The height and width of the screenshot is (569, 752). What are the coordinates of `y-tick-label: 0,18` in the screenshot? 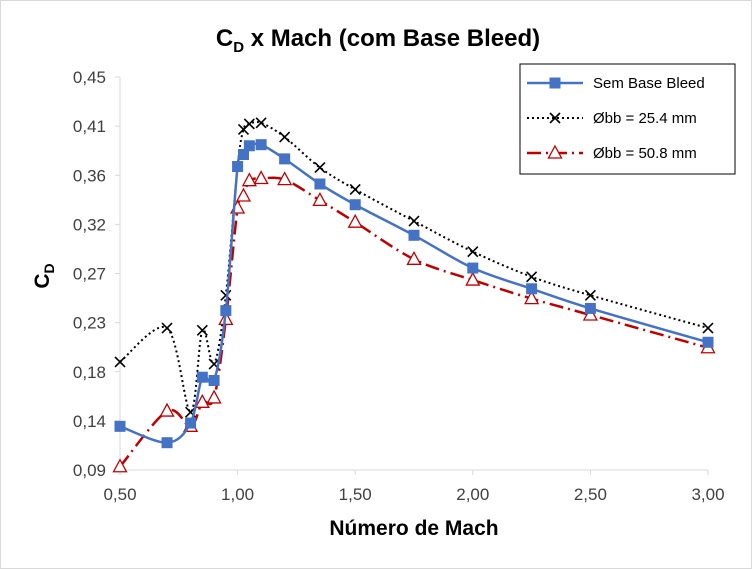 It's located at (89, 372).